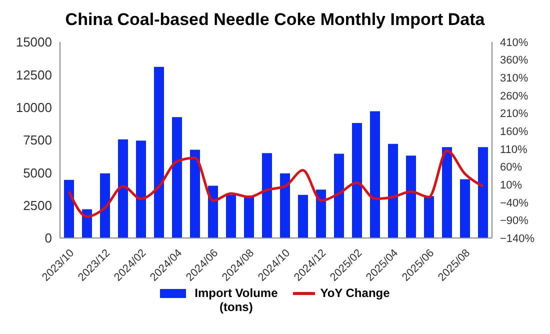 The height and width of the screenshot is (334, 550). What do you see at coordinates (34, 107) in the screenshot?
I see `y-tick-label: 10000` at bounding box center [34, 107].